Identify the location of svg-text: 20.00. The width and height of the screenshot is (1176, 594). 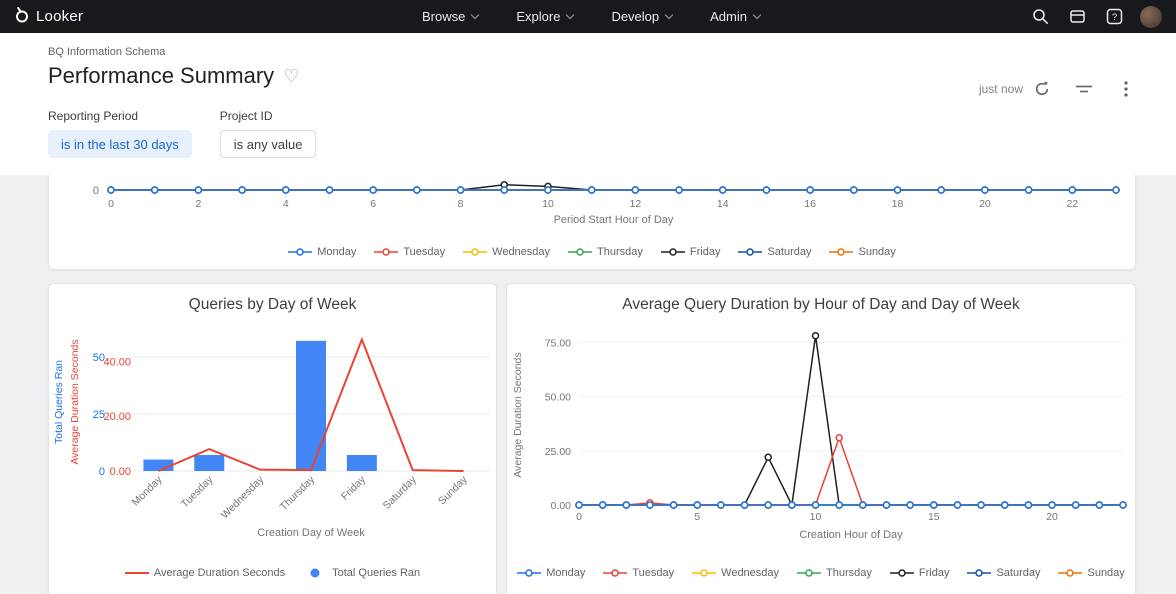
(117, 417).